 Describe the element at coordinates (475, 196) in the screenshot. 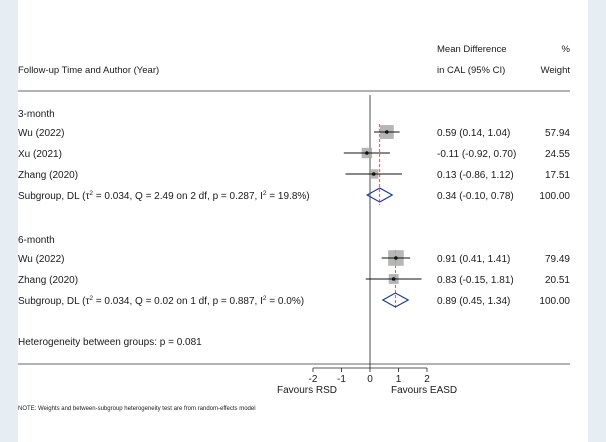

I see `subgroup-ci-text: 0.34 (-0.10, 0.78)` at that location.